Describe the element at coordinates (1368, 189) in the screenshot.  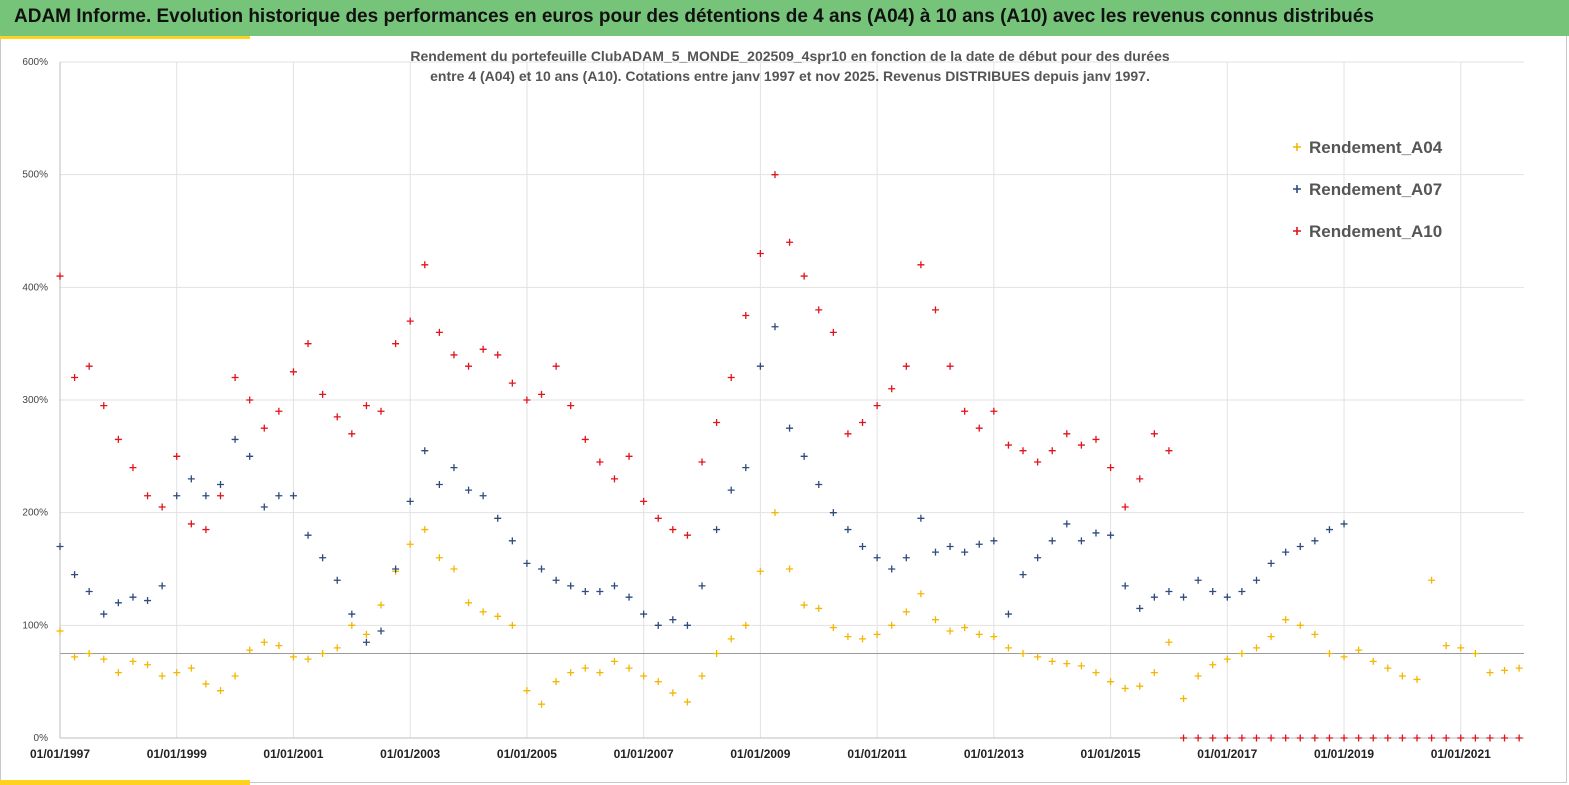
I see `legend: Rendement_A04 Rendement_A07 Rendement_A10` at that location.